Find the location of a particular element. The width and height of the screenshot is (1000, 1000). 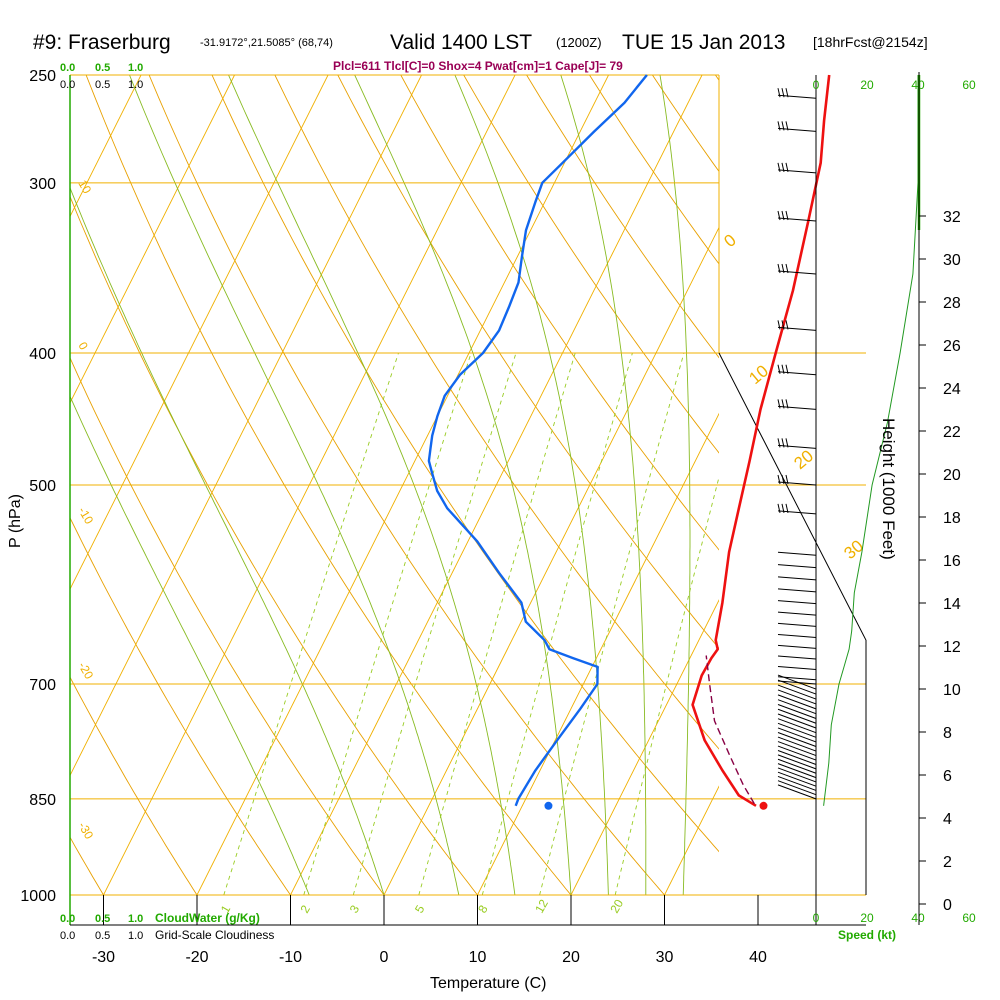

height-tick-label: 18 is located at coordinates (952, 518).